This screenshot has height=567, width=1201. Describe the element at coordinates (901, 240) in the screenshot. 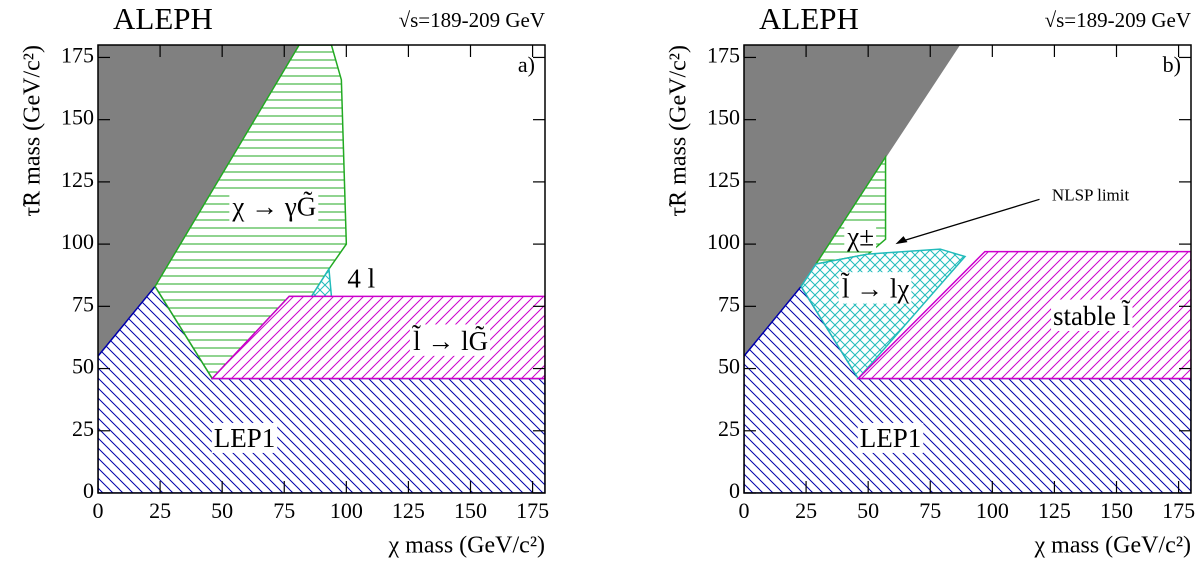

I see `annotation-arrowhead` at that location.